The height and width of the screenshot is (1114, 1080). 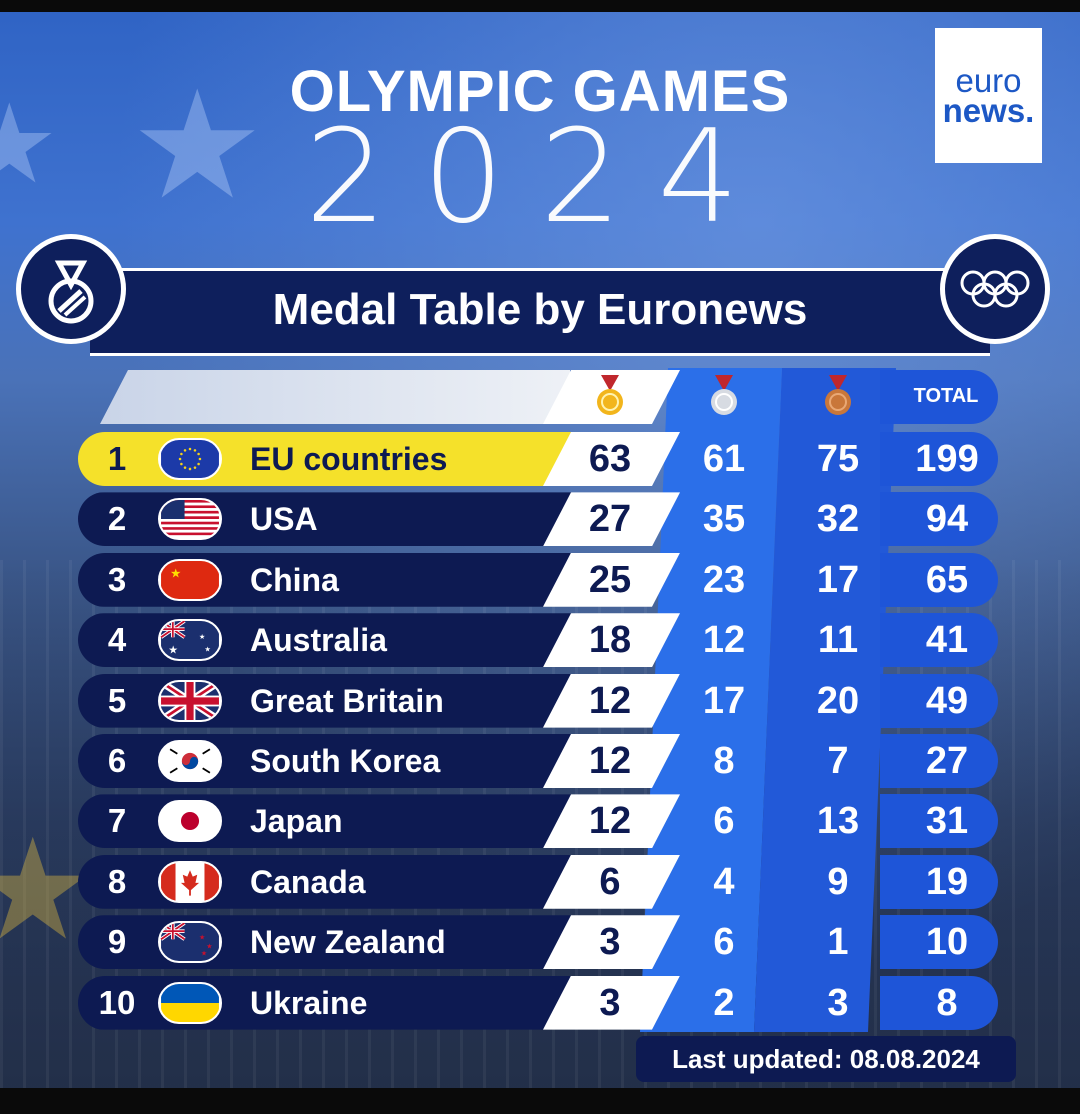 What do you see at coordinates (117, 881) in the screenshot?
I see `rank-number: 8` at bounding box center [117, 881].